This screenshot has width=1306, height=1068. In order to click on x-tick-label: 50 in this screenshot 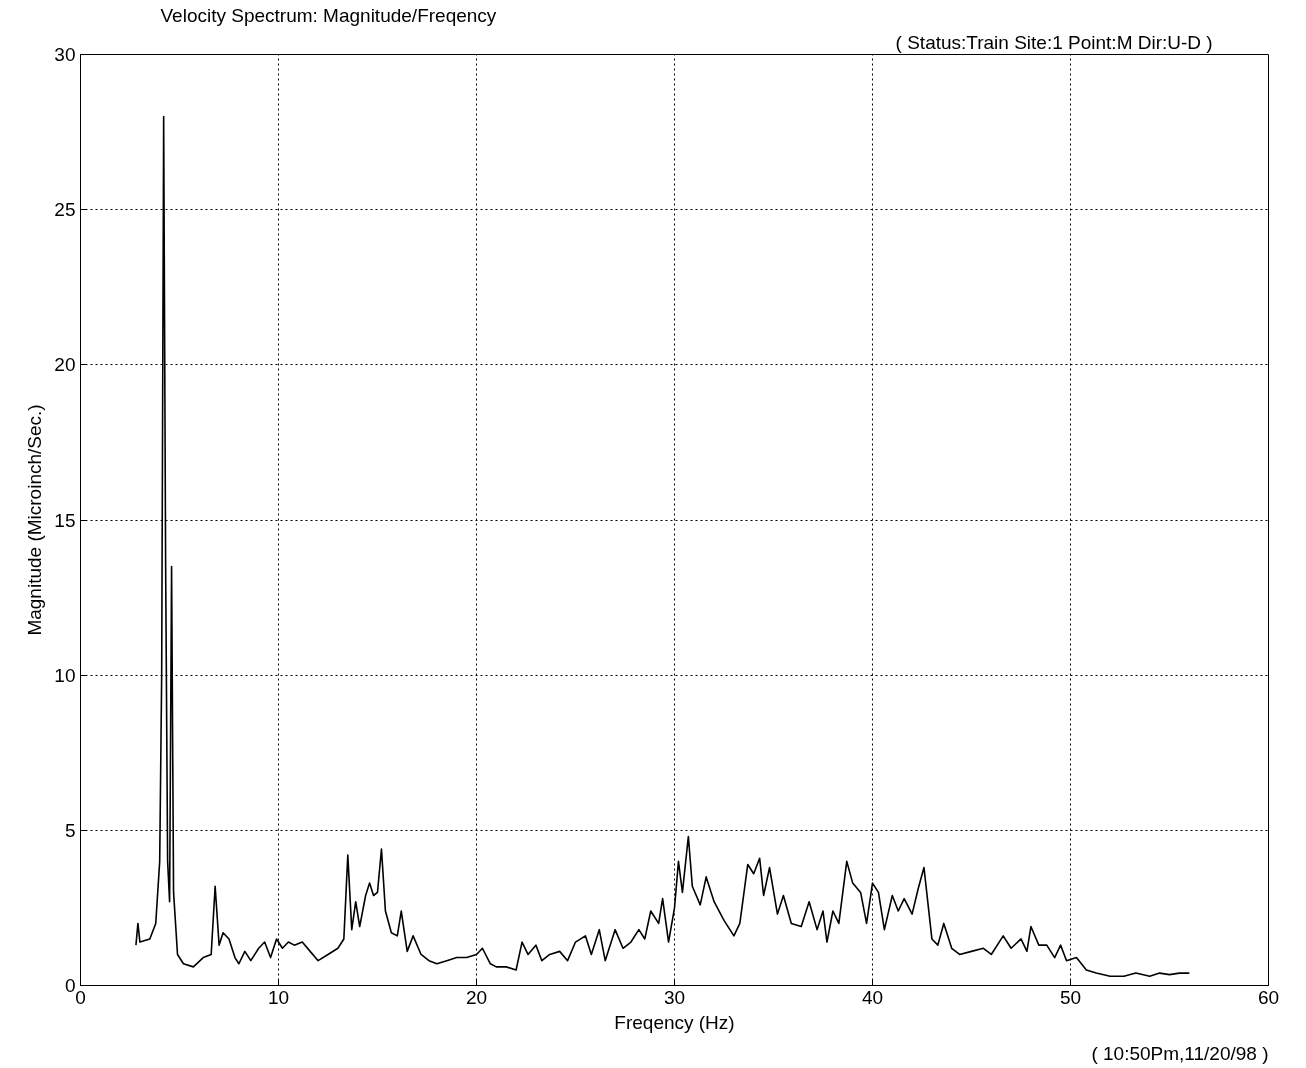, I will do `click(1070, 997)`.